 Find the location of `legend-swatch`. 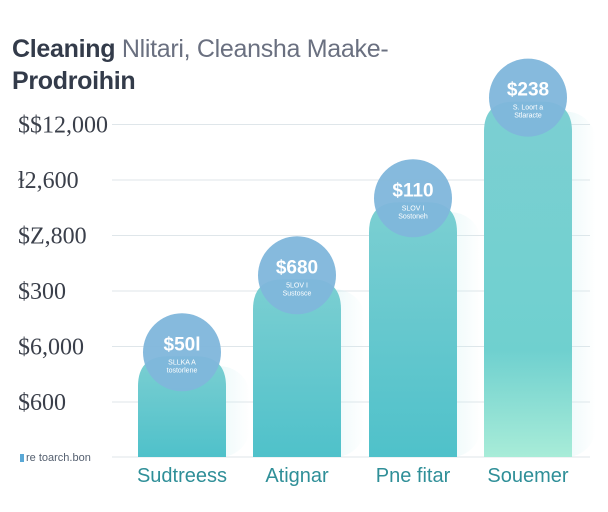

legend-swatch is located at coordinates (22, 458).